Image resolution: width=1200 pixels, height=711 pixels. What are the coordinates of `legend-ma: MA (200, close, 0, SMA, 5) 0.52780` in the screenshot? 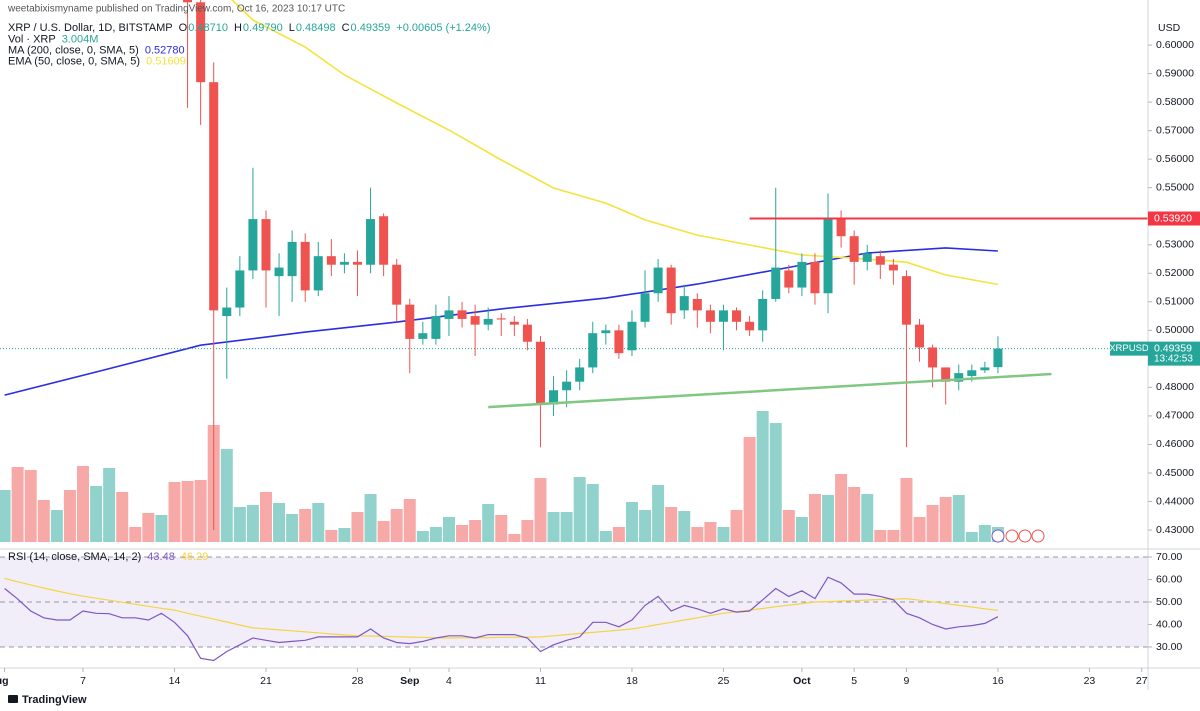 It's located at (96, 50).